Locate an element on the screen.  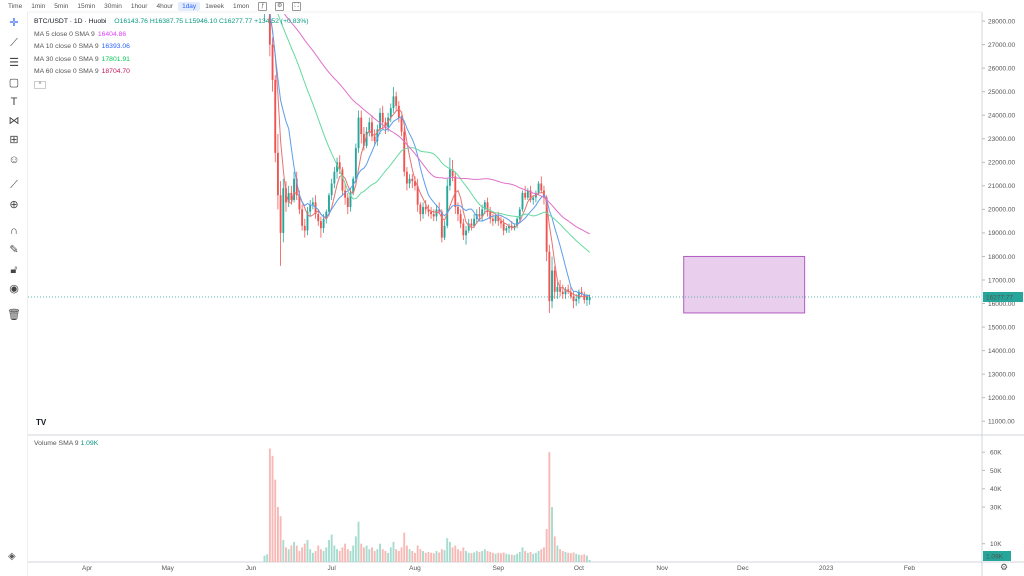
volume-bars is located at coordinates (427, 505).